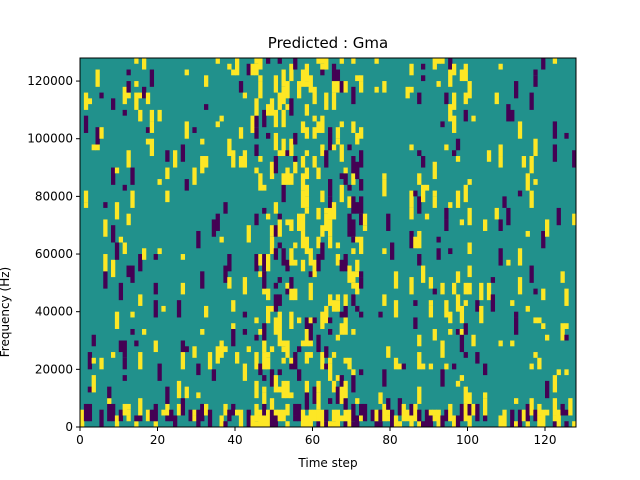 This screenshot has width=640, height=480. I want to click on x-axis: 0 20 40 60 80 100 120, so click(316, 437).